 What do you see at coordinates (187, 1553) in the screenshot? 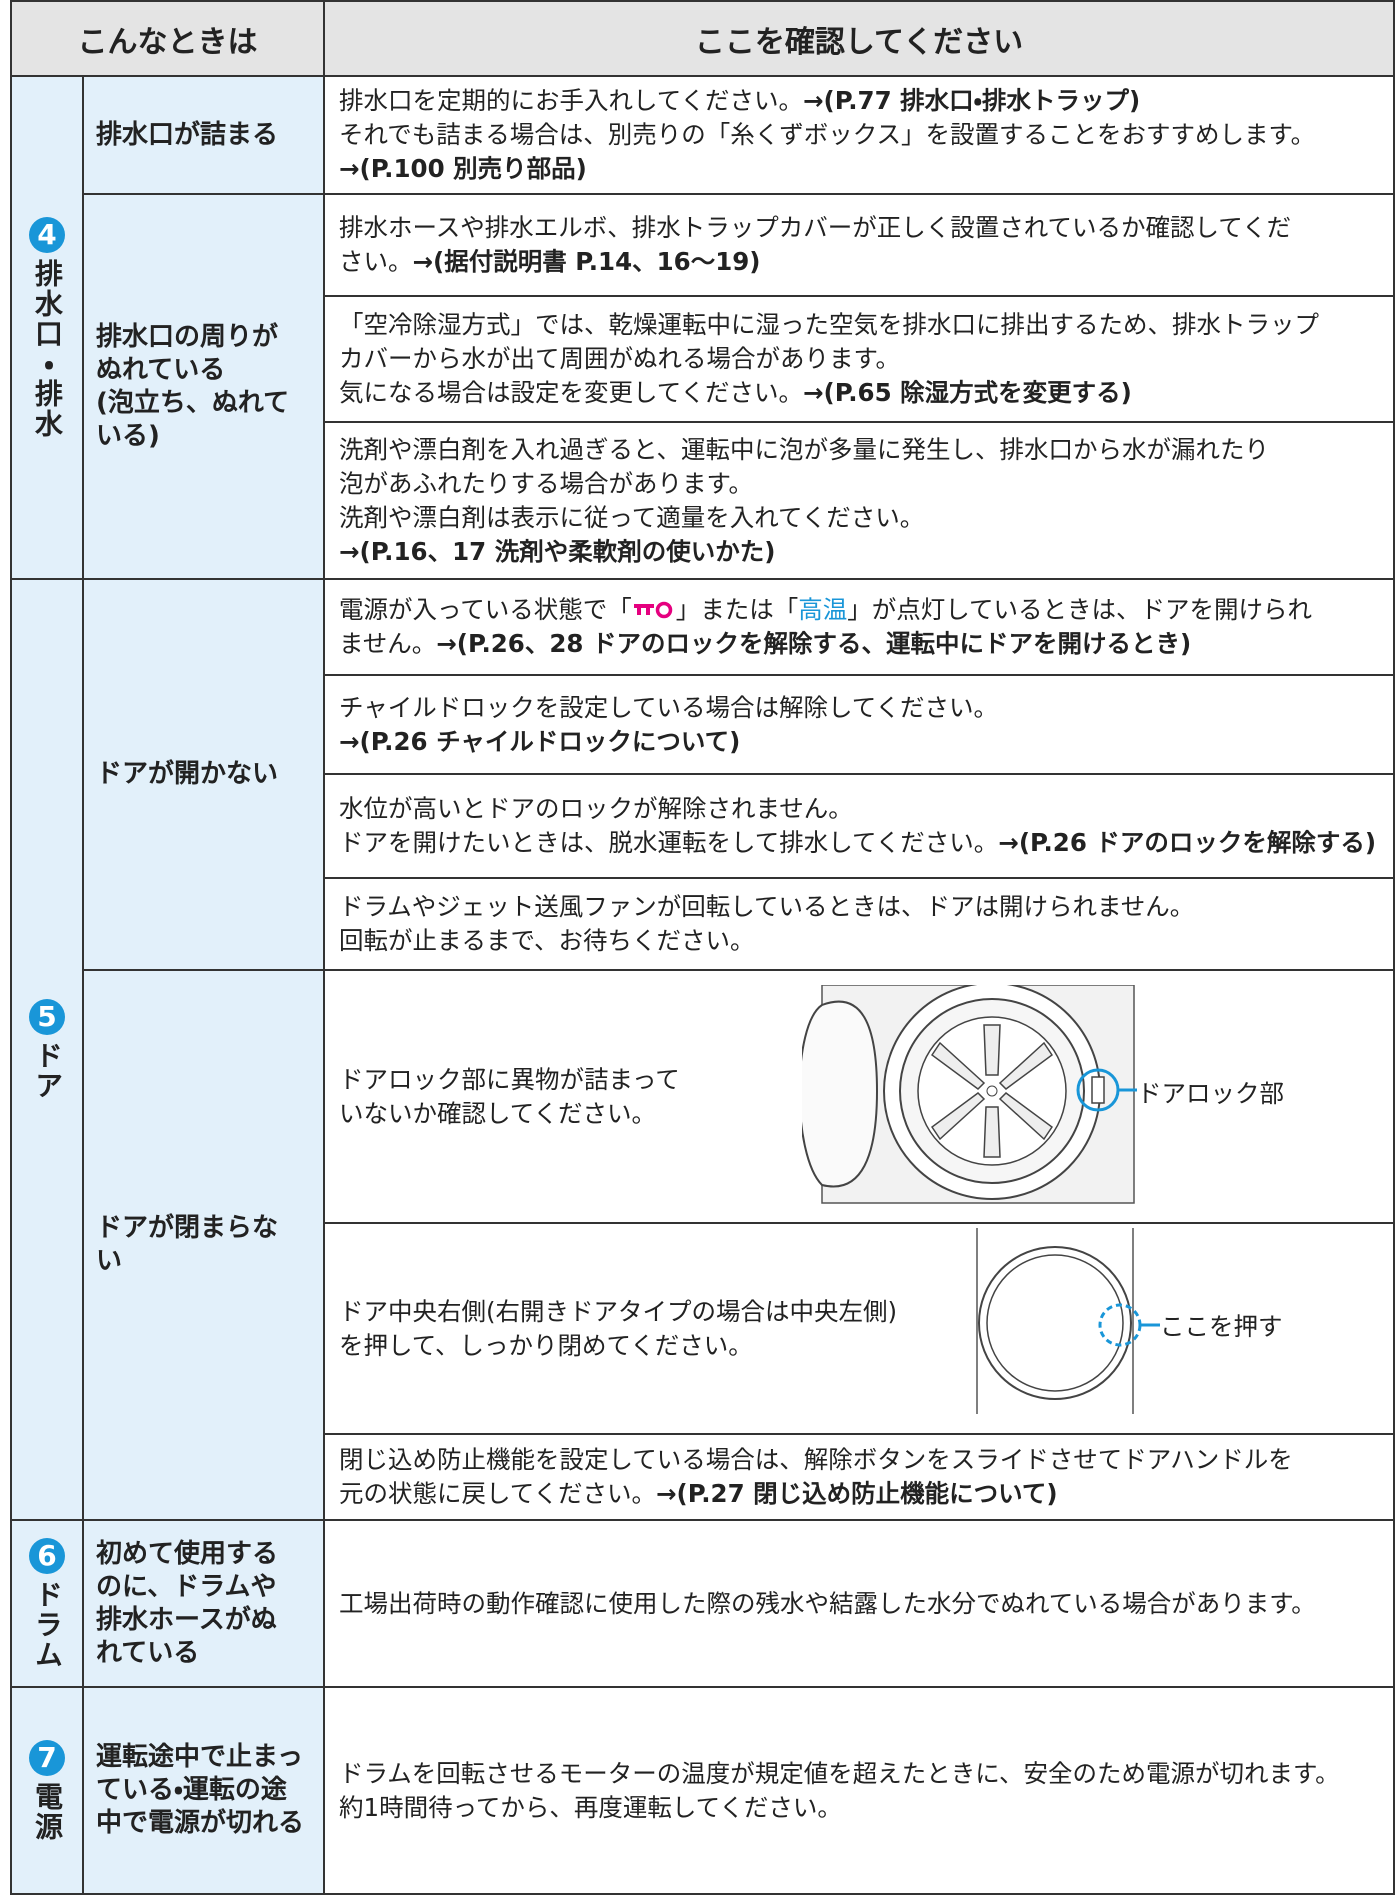
I see `condition-line: 初めて使用する` at bounding box center [187, 1553].